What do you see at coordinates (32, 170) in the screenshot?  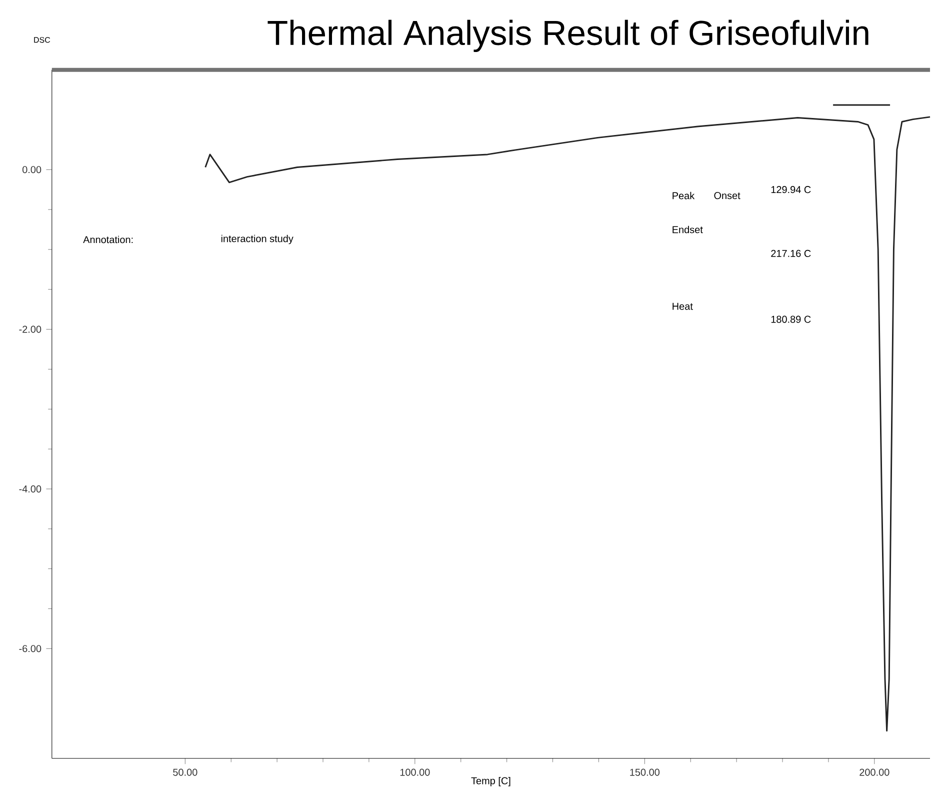 I see `y-tick-label: 0.00` at bounding box center [32, 170].